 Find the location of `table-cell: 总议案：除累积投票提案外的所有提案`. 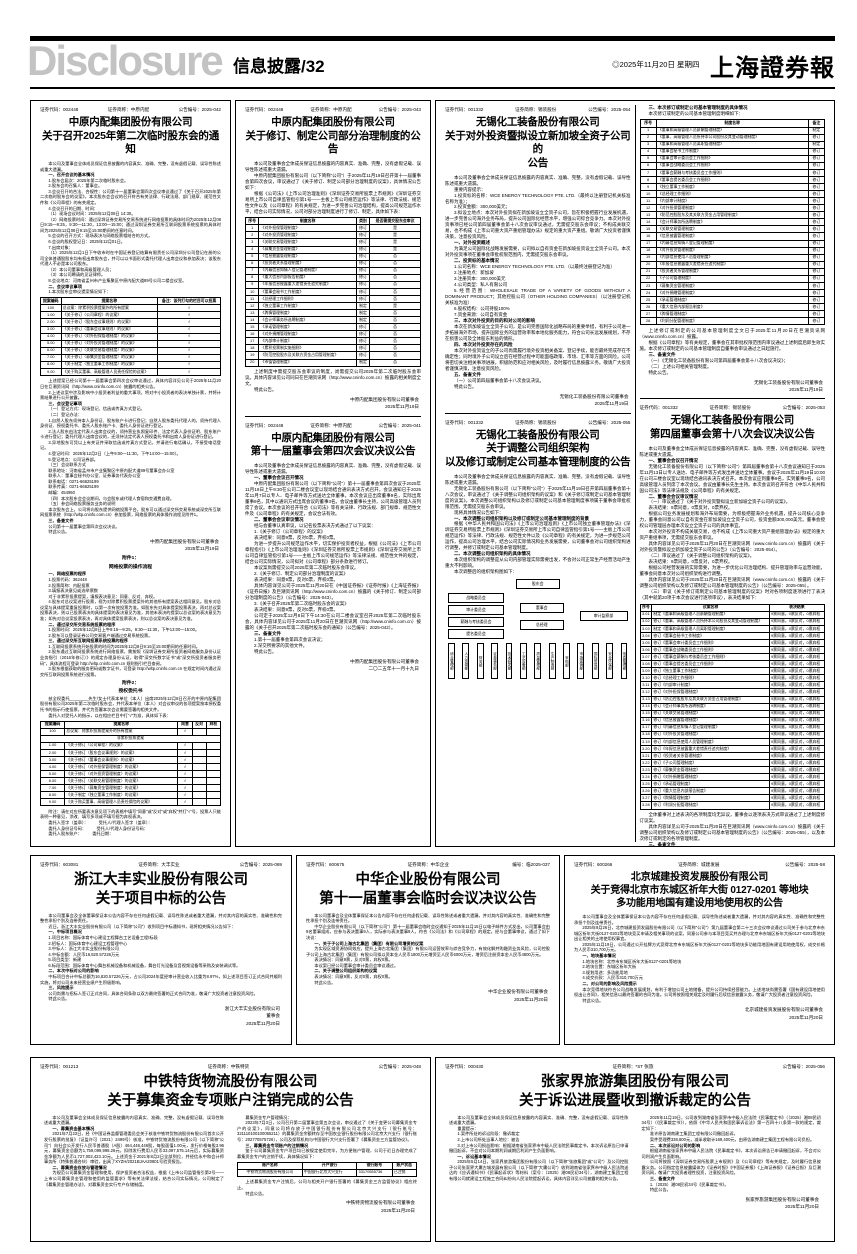

table-cell: 总议案：除累积投票提案外的所有提案 is located at coordinates (121, 731).